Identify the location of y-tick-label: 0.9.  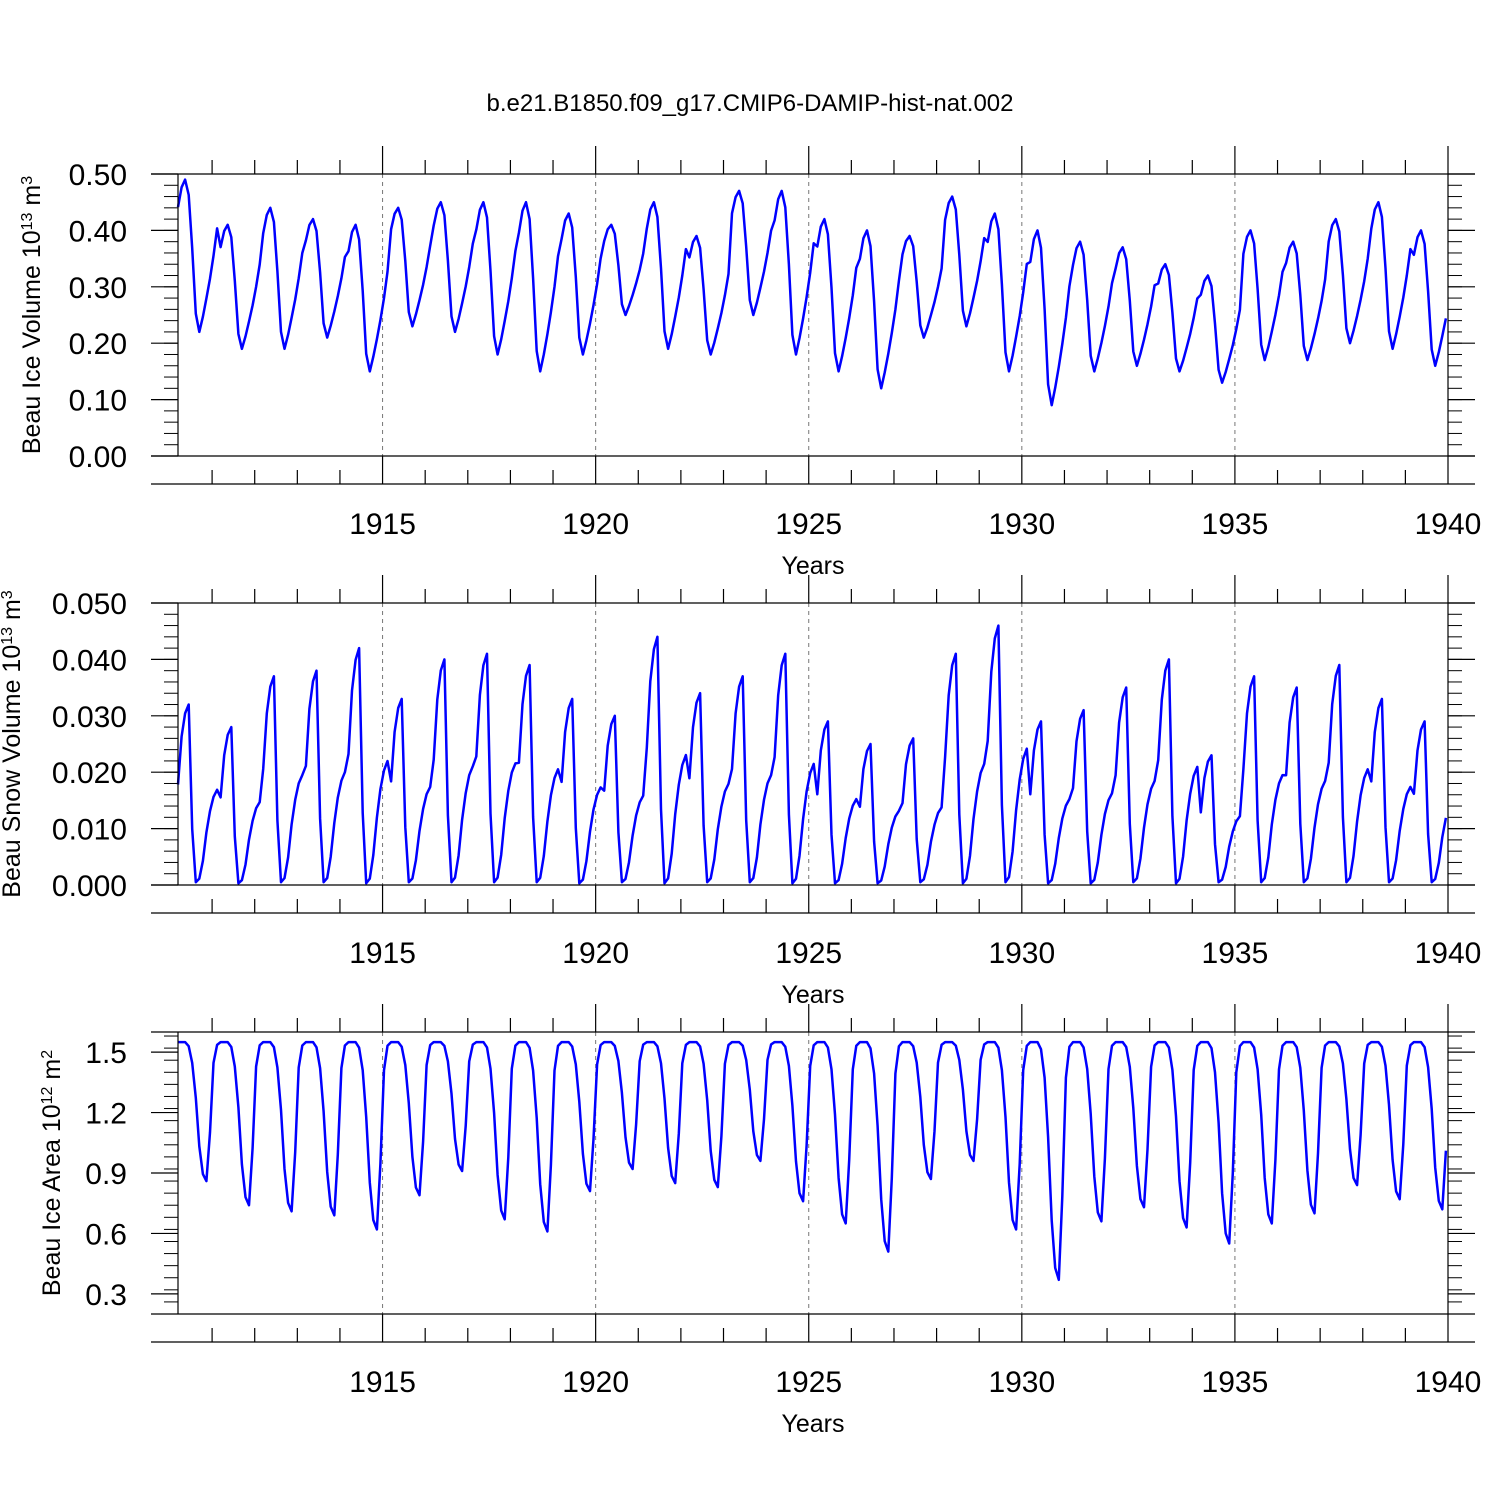
(106, 1174).